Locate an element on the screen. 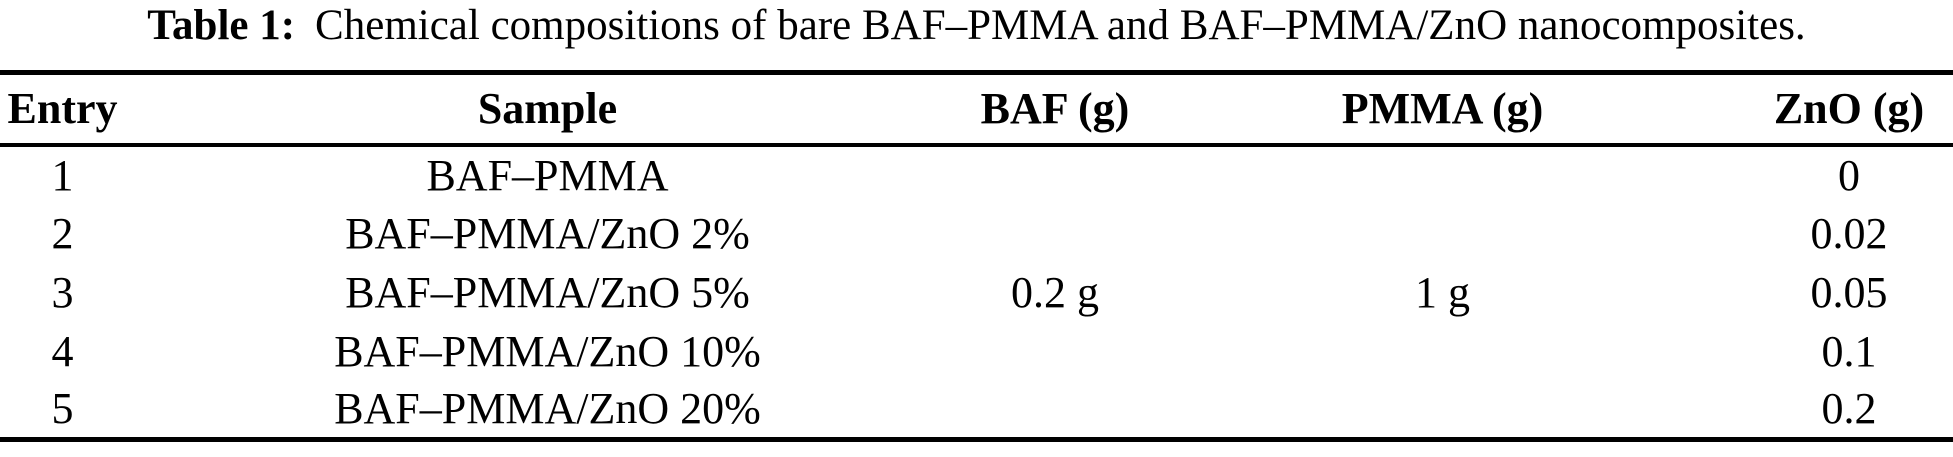  cell-zno: 0.05 is located at coordinates (1849, 292).